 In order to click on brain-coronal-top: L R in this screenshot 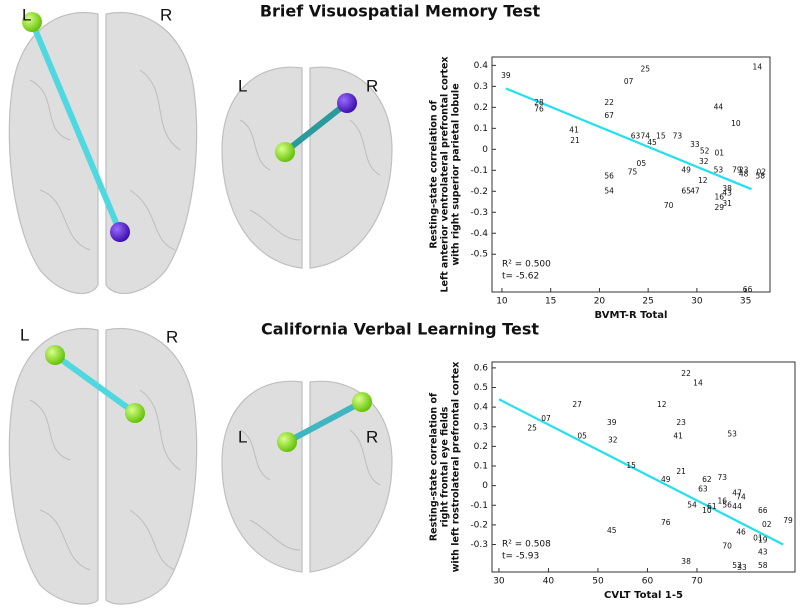, I will do `click(307, 167)`.